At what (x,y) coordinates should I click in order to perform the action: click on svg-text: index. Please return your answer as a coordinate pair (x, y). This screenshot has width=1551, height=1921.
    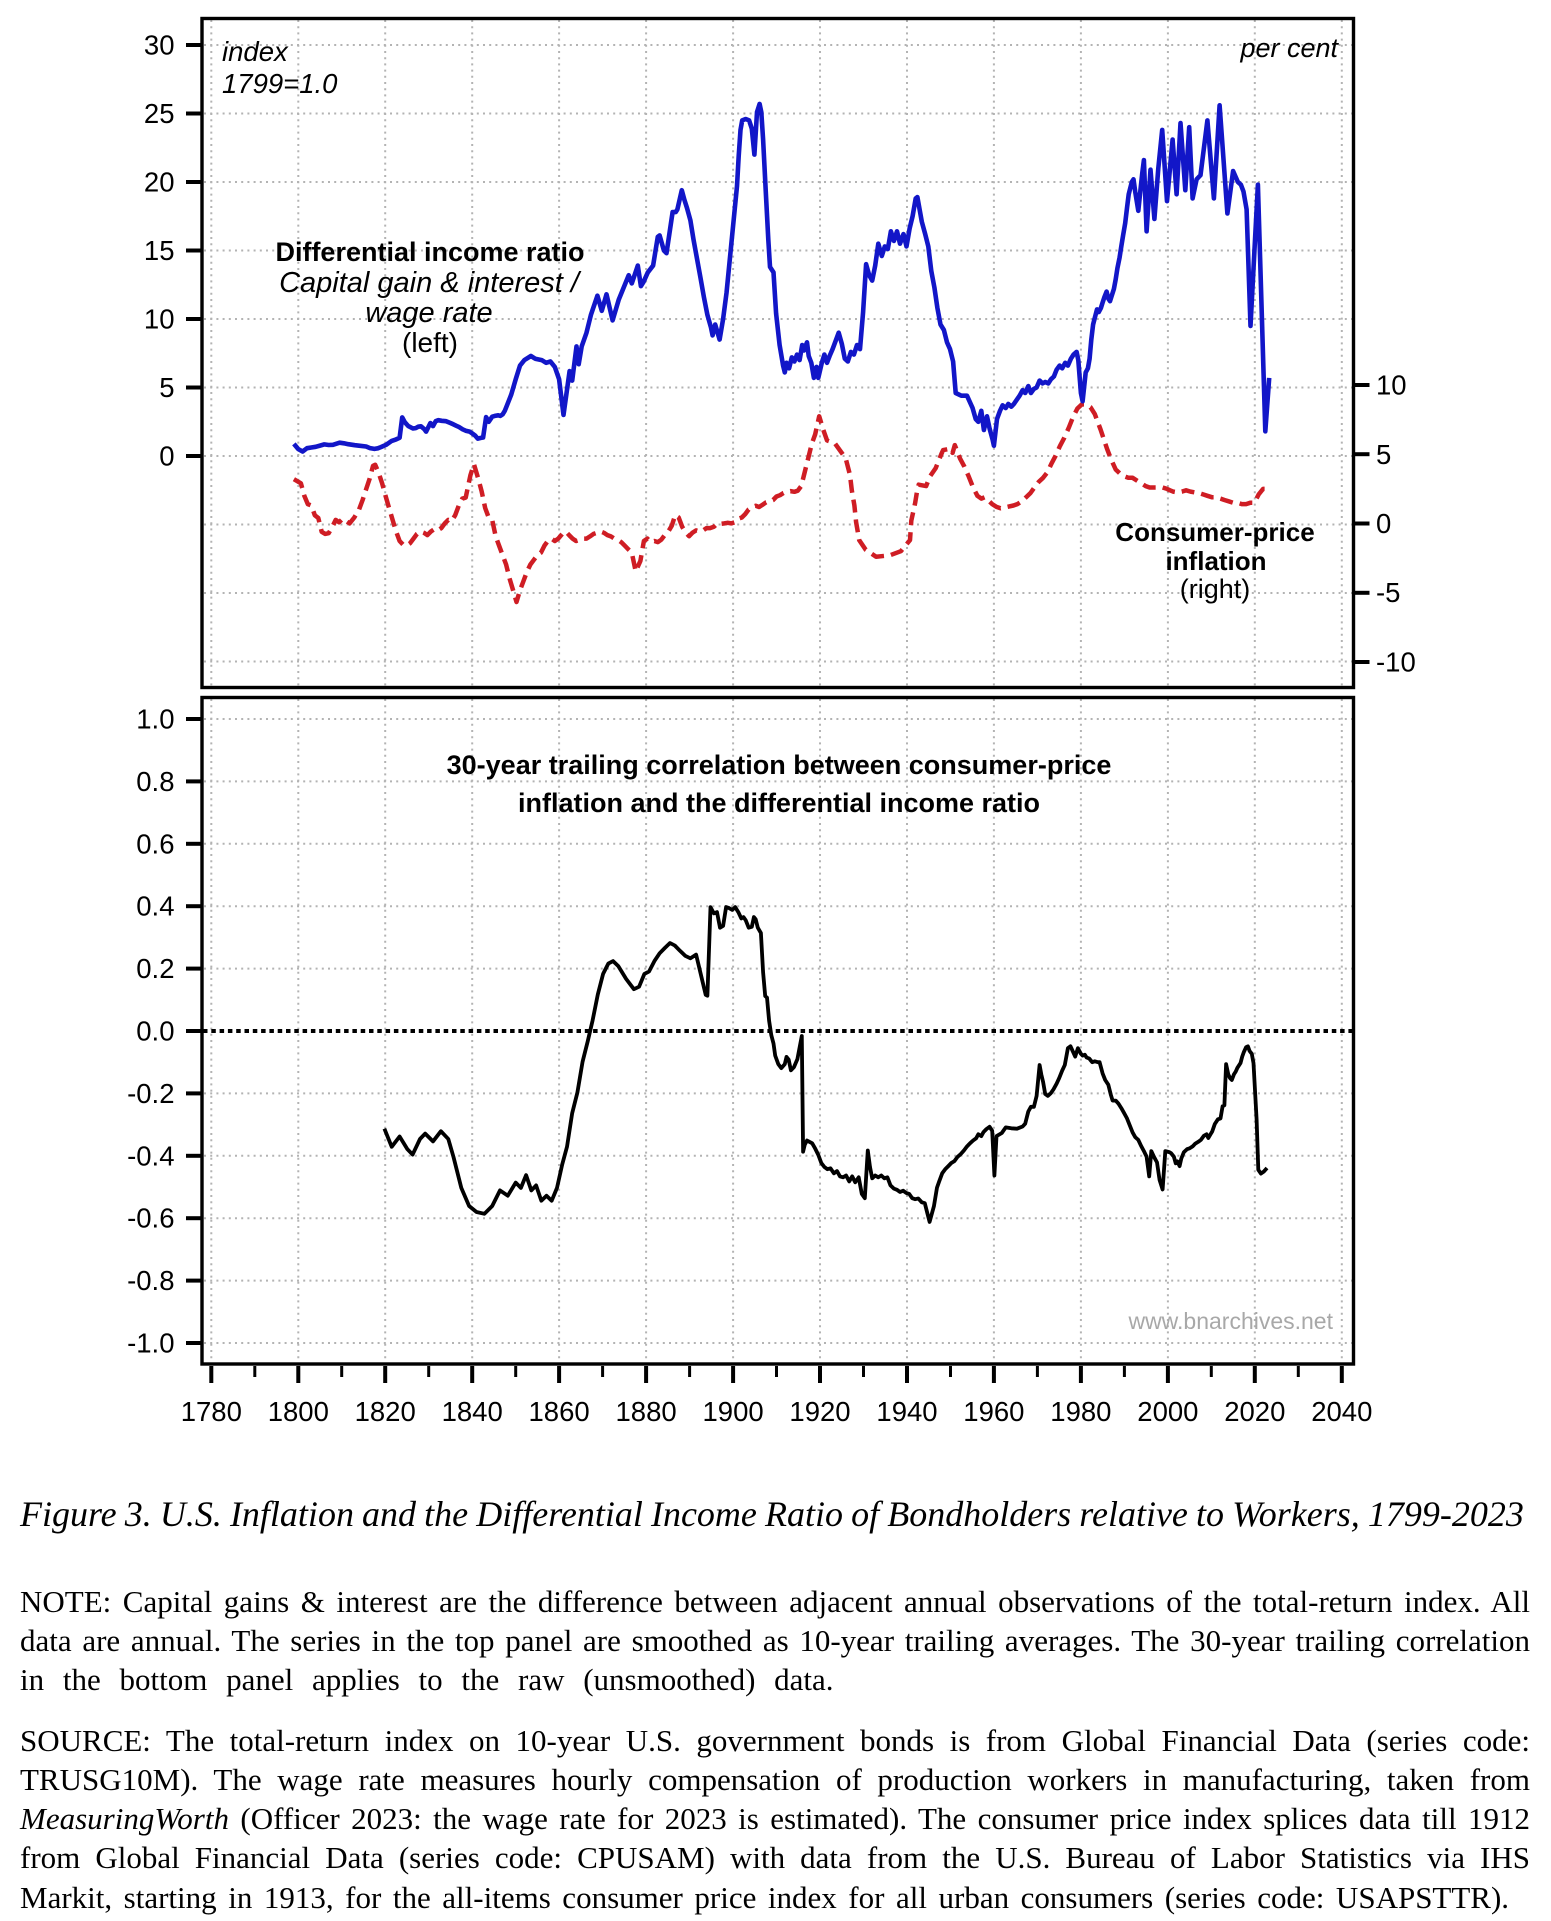
    Looking at the image, I should click on (255, 51).